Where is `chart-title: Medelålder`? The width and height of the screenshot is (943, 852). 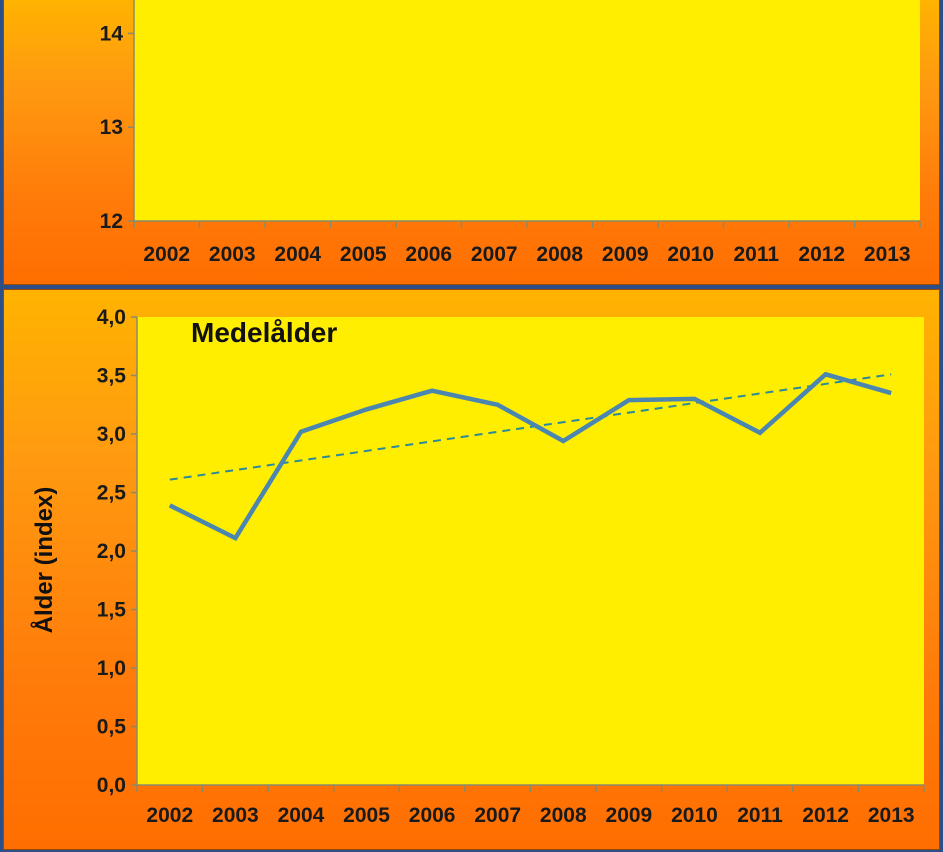
chart-title: Medelålder is located at coordinates (264, 332).